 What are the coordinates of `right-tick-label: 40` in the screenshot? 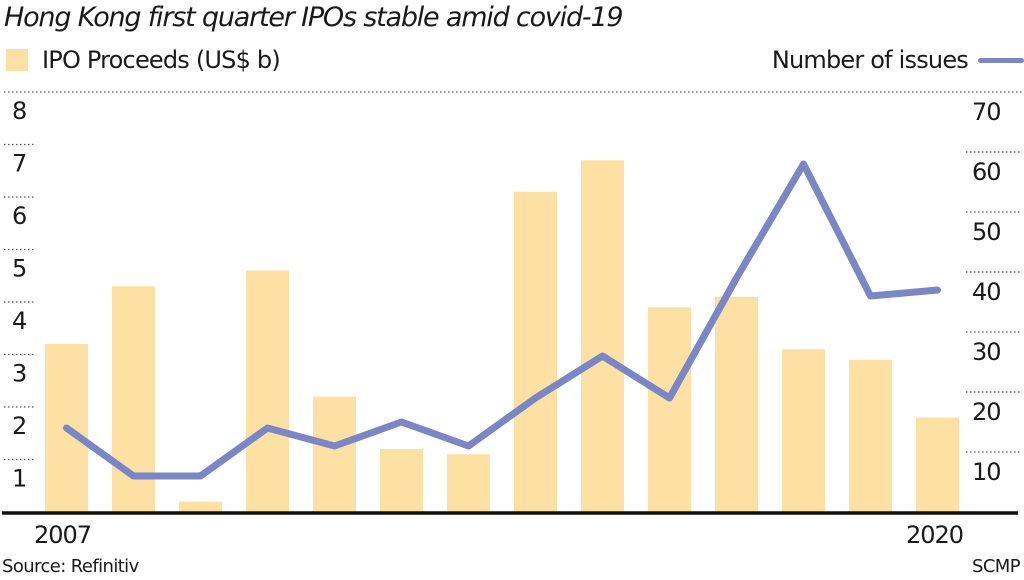 It's located at (986, 292).